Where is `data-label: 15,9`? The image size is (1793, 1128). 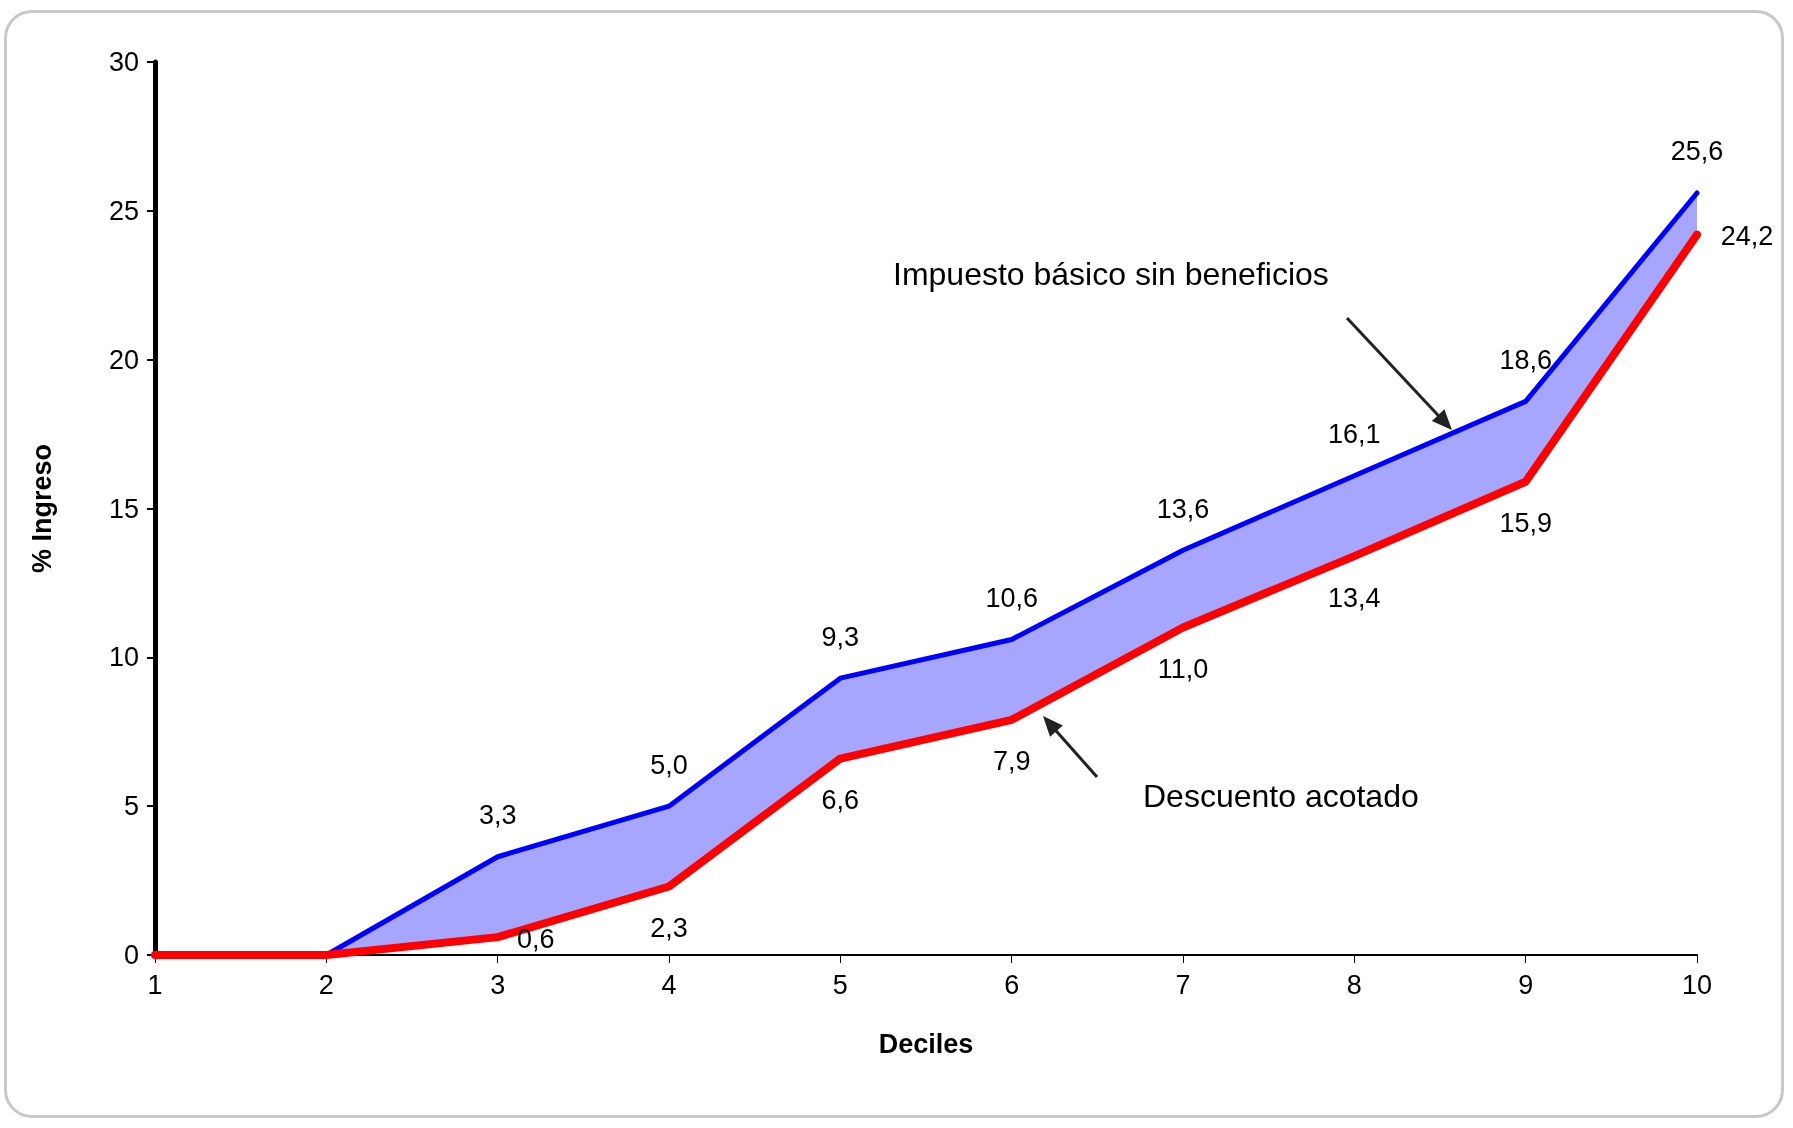
data-label: 15,9 is located at coordinates (1525, 523).